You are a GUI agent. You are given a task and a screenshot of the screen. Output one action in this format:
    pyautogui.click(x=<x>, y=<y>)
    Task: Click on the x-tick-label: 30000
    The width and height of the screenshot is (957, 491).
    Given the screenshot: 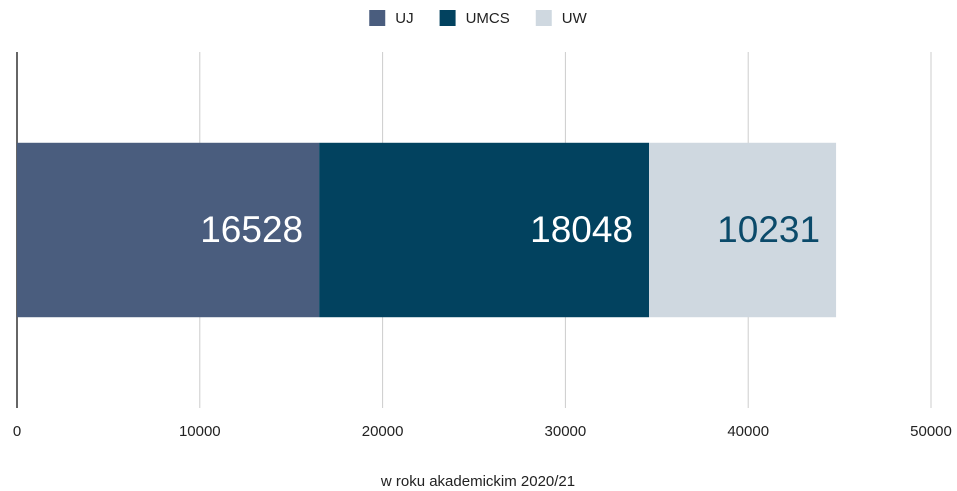 What is the action you would take?
    pyautogui.click(x=566, y=431)
    